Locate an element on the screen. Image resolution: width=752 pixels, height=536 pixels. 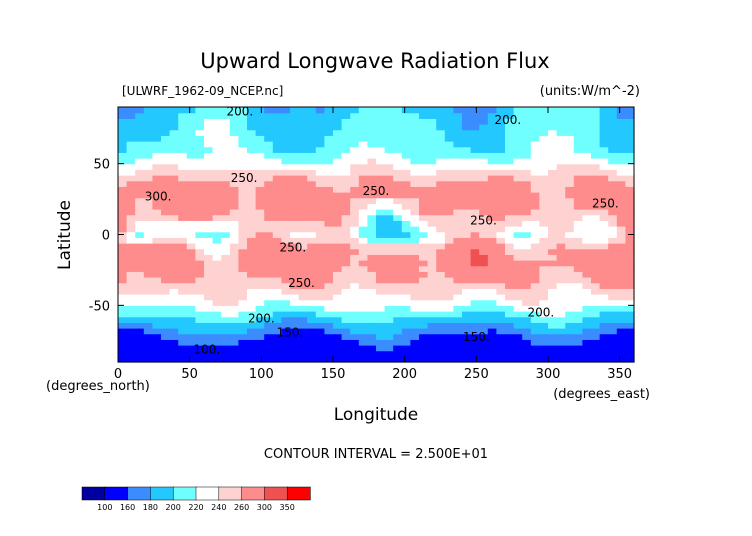
x-tick-label: 100 is located at coordinates (261, 374).